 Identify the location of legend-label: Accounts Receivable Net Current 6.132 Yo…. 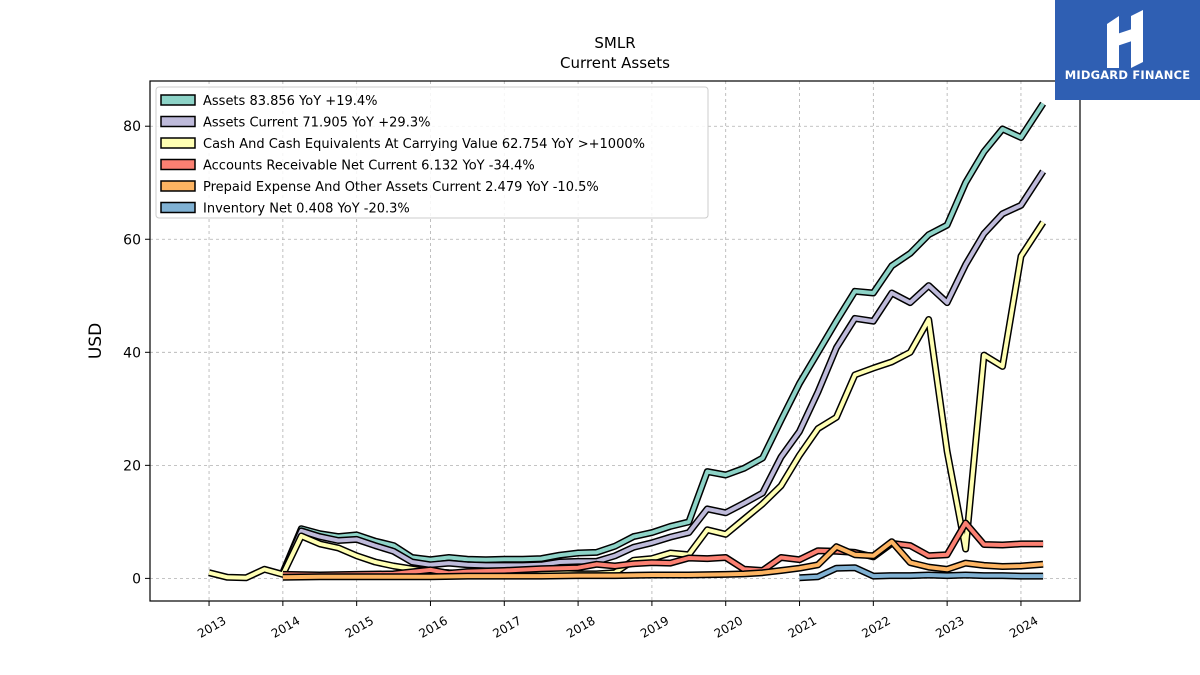
(369, 166).